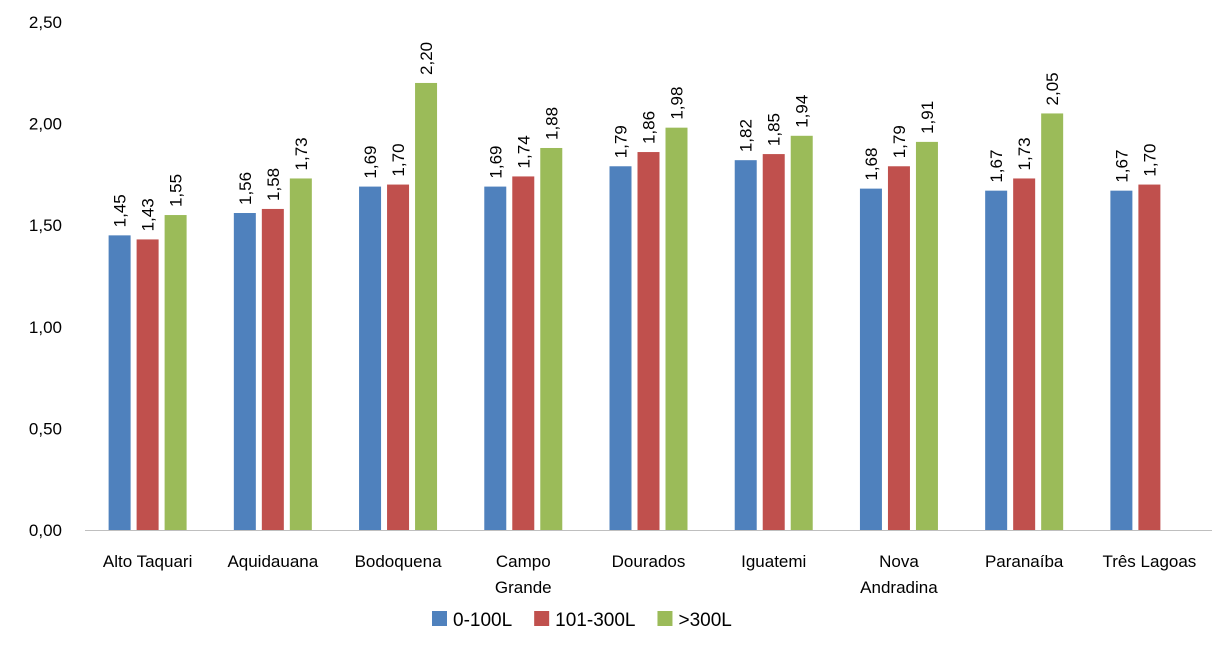 This screenshot has width=1222, height=650. Describe the element at coordinates (45, 428) in the screenshot. I see `y-tick-label: 0,50` at that location.